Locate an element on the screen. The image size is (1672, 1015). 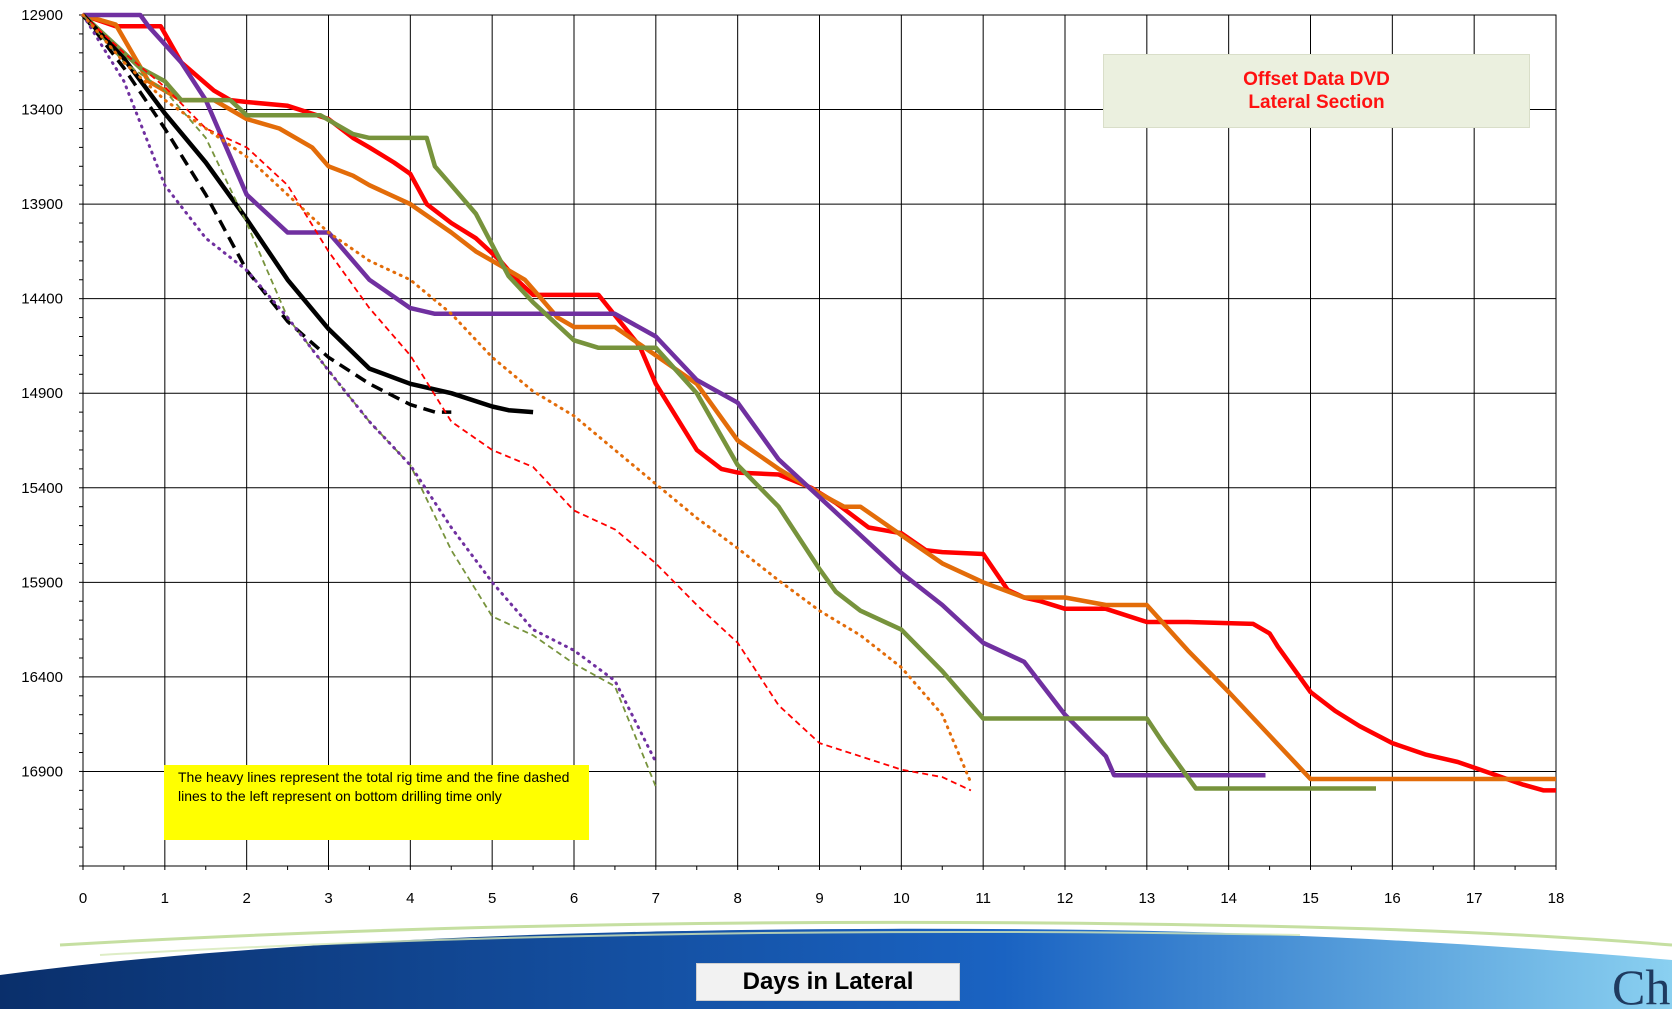
y-tick-label: 14400 is located at coordinates (42, 299).